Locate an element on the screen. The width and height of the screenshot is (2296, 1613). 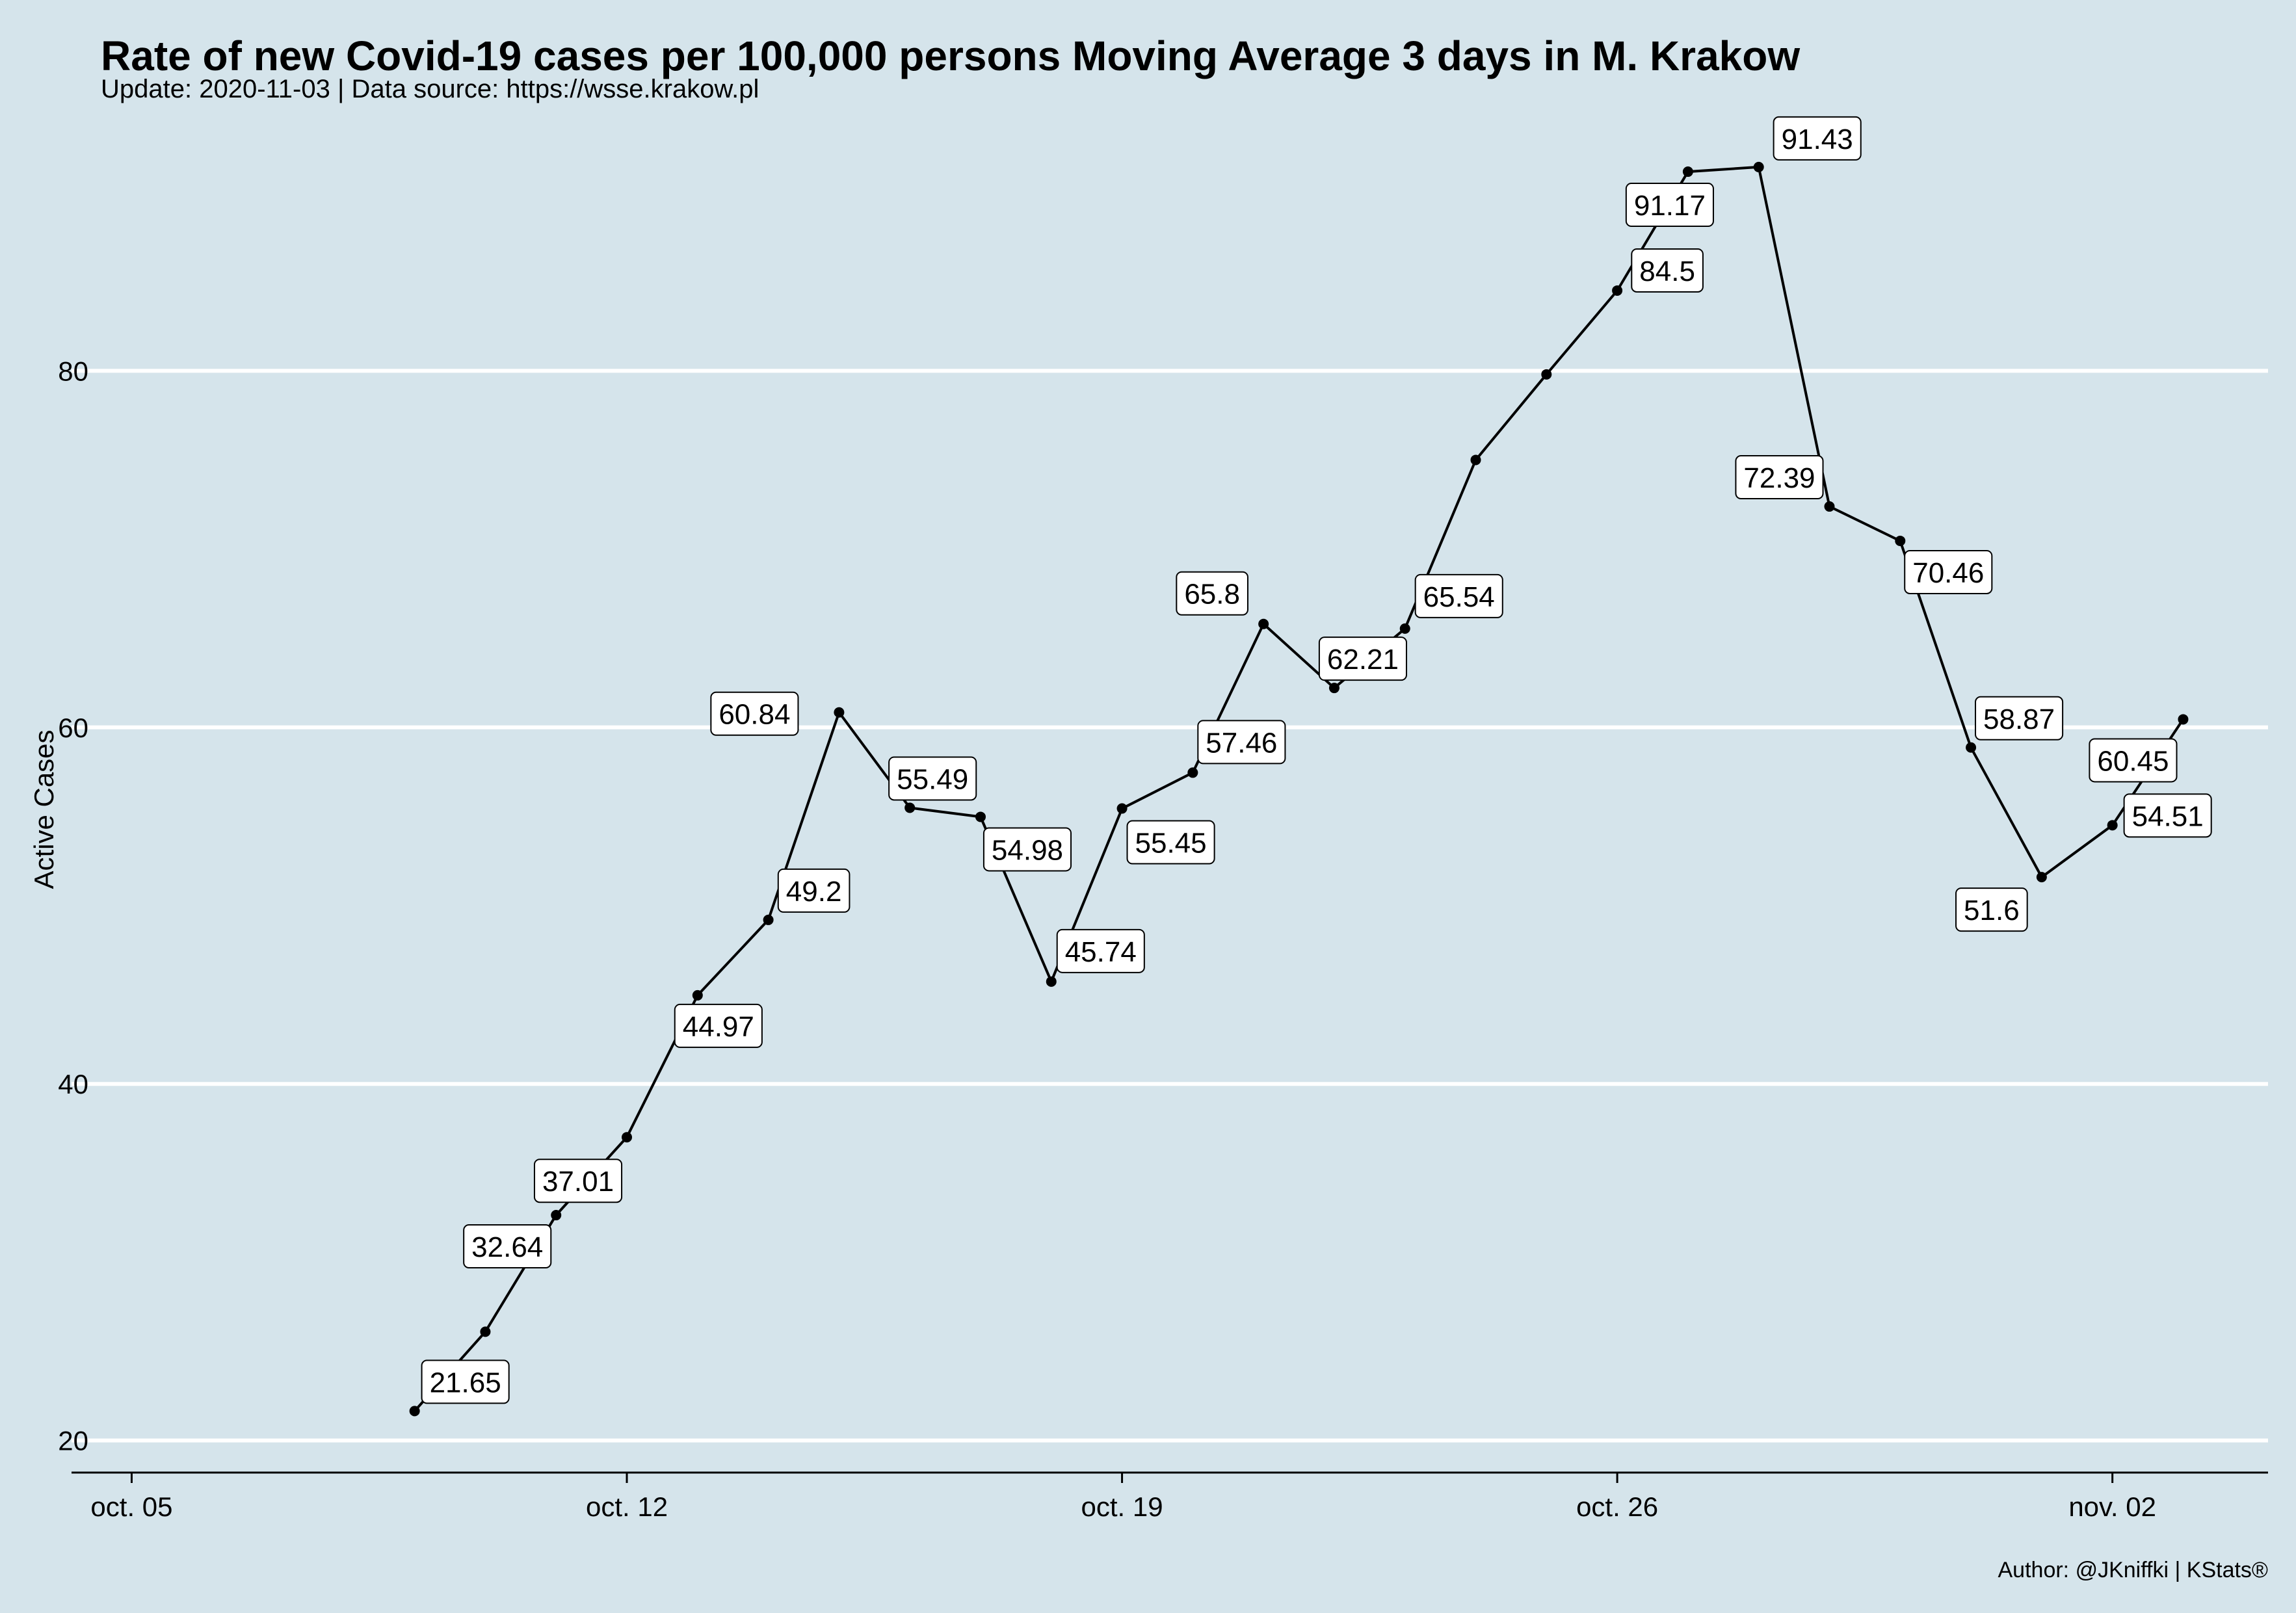
y-axis-label: Active Cases is located at coordinates (44, 809).